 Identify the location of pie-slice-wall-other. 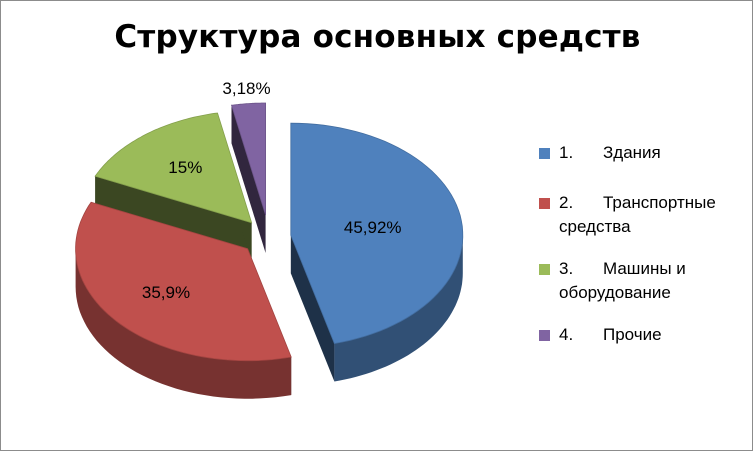
(248, 179).